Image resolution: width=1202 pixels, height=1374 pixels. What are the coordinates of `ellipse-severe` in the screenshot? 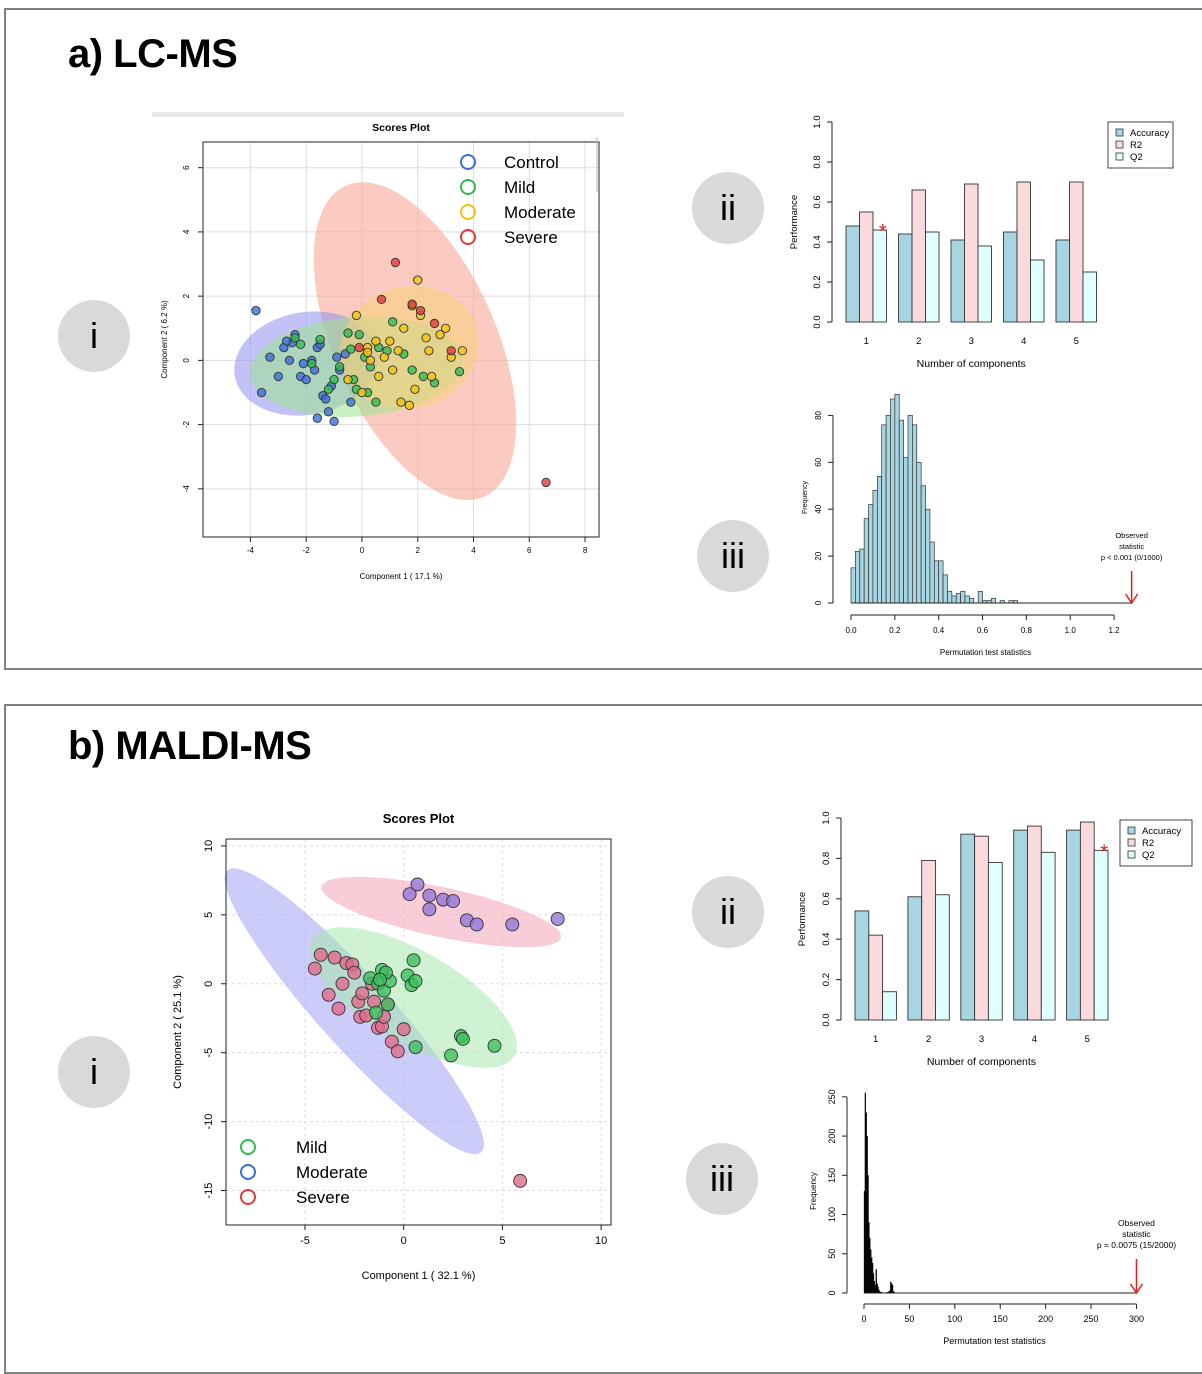 It's located at (441, 912).